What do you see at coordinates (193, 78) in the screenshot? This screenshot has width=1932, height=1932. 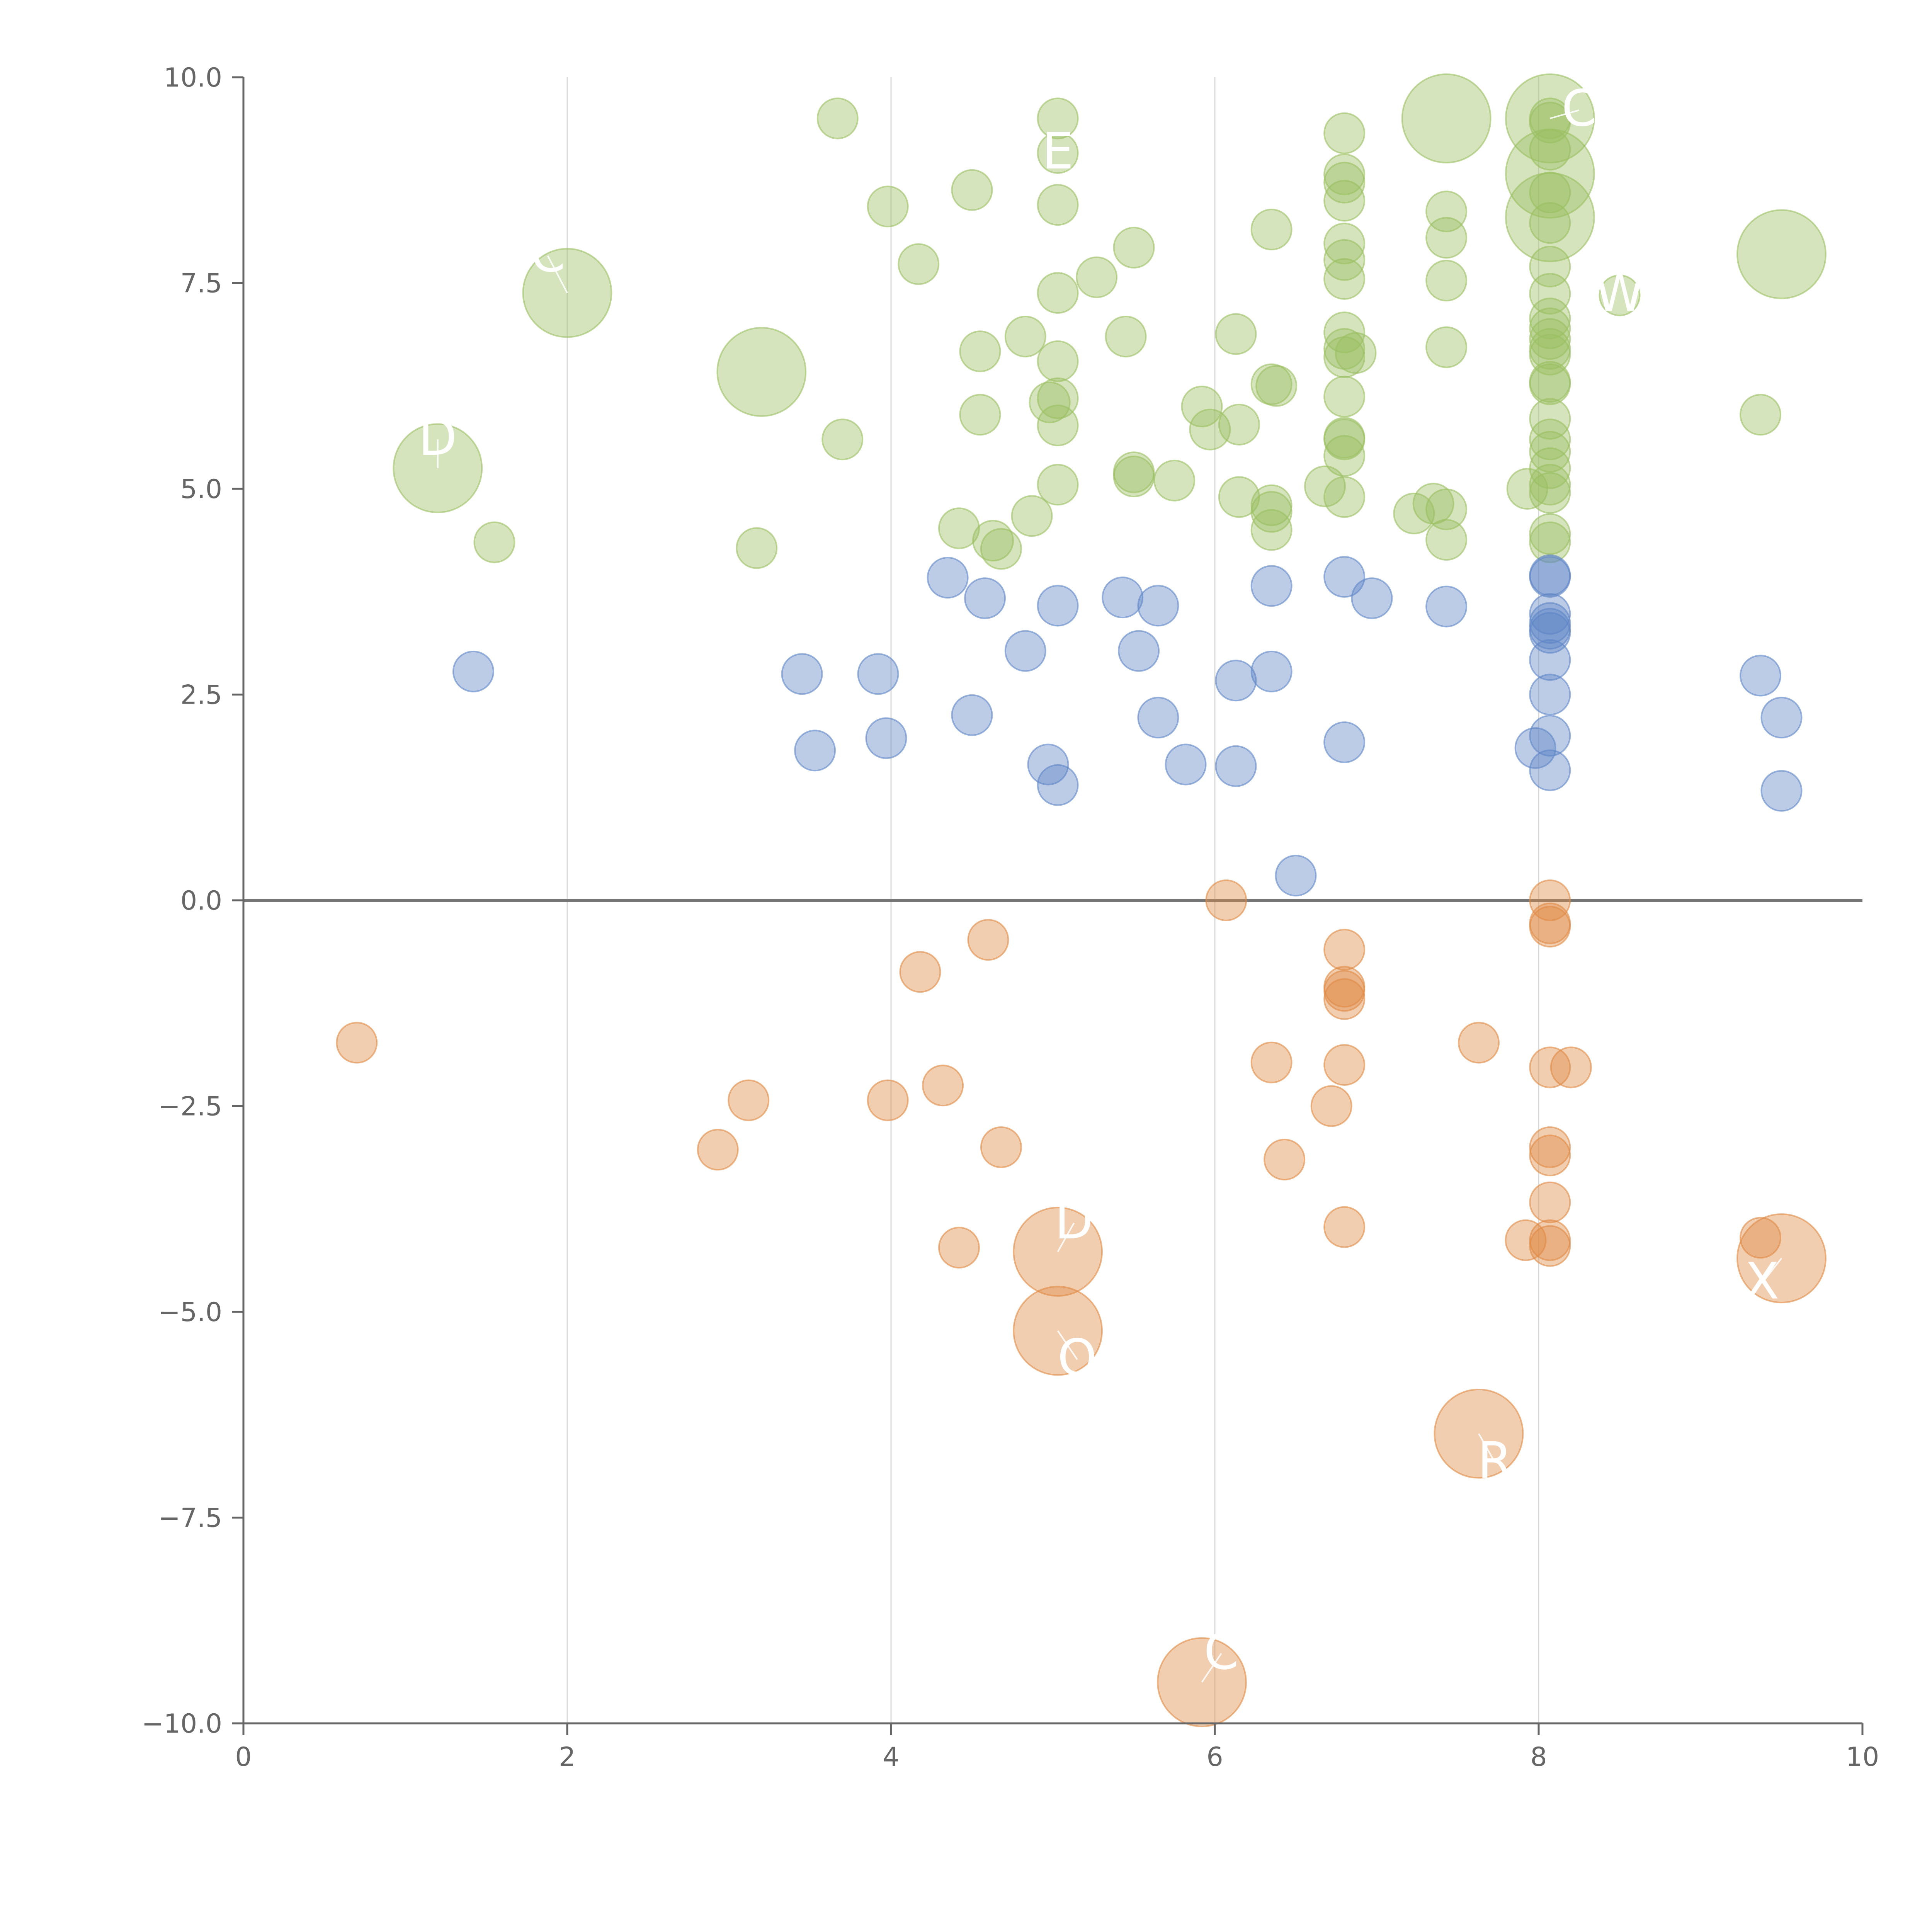 I see `y-tick-label: 10.0` at bounding box center [193, 78].